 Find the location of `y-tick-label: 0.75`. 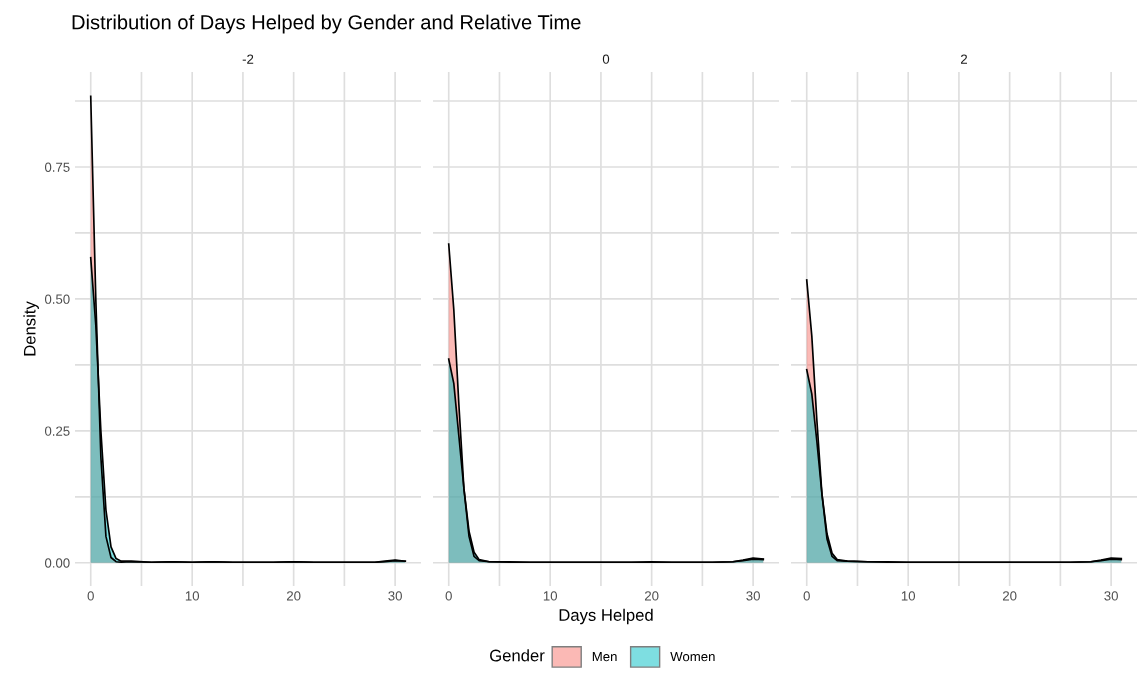

y-tick-label: 0.75 is located at coordinates (57, 167).